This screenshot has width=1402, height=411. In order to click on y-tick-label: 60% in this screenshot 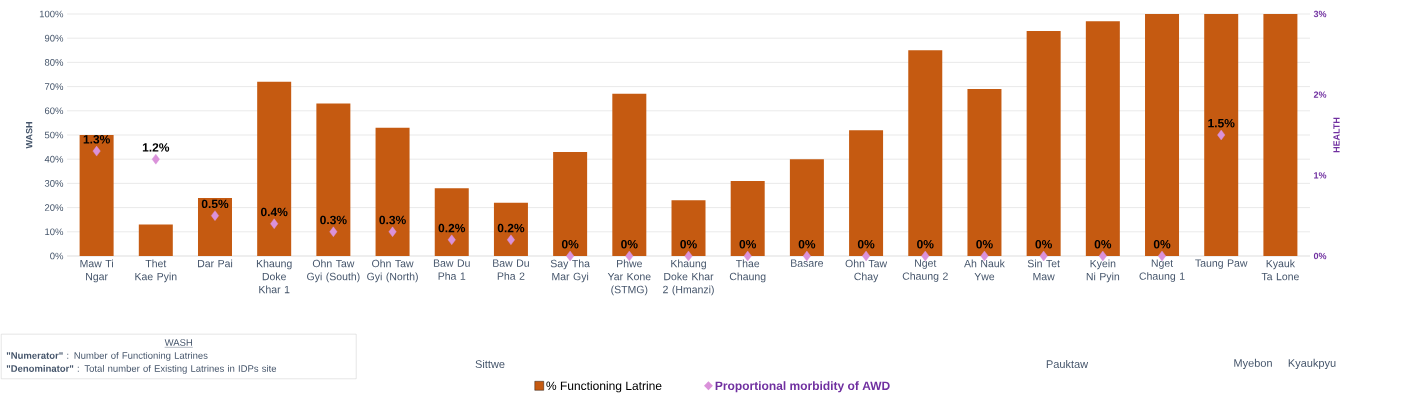, I will do `click(54, 111)`.